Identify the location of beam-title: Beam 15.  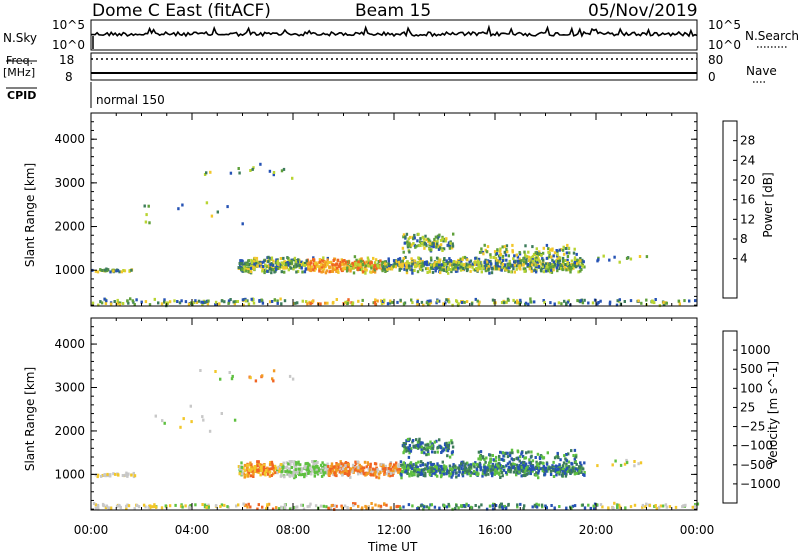
(393, 11).